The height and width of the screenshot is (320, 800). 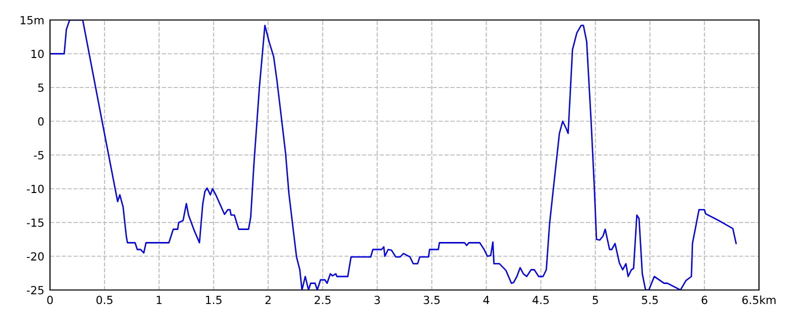 What do you see at coordinates (35, 290) in the screenshot?
I see `y-tick-label: -25` at bounding box center [35, 290].